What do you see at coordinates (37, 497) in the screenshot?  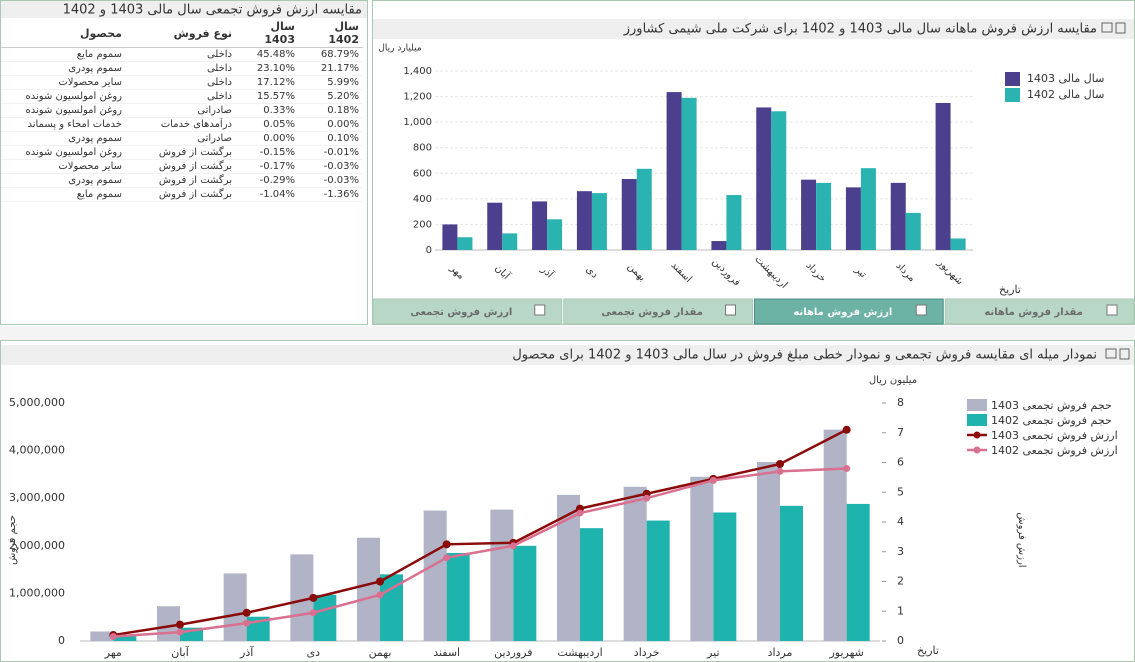 I see `y-tick-label: 3,000,000` at bounding box center [37, 497].